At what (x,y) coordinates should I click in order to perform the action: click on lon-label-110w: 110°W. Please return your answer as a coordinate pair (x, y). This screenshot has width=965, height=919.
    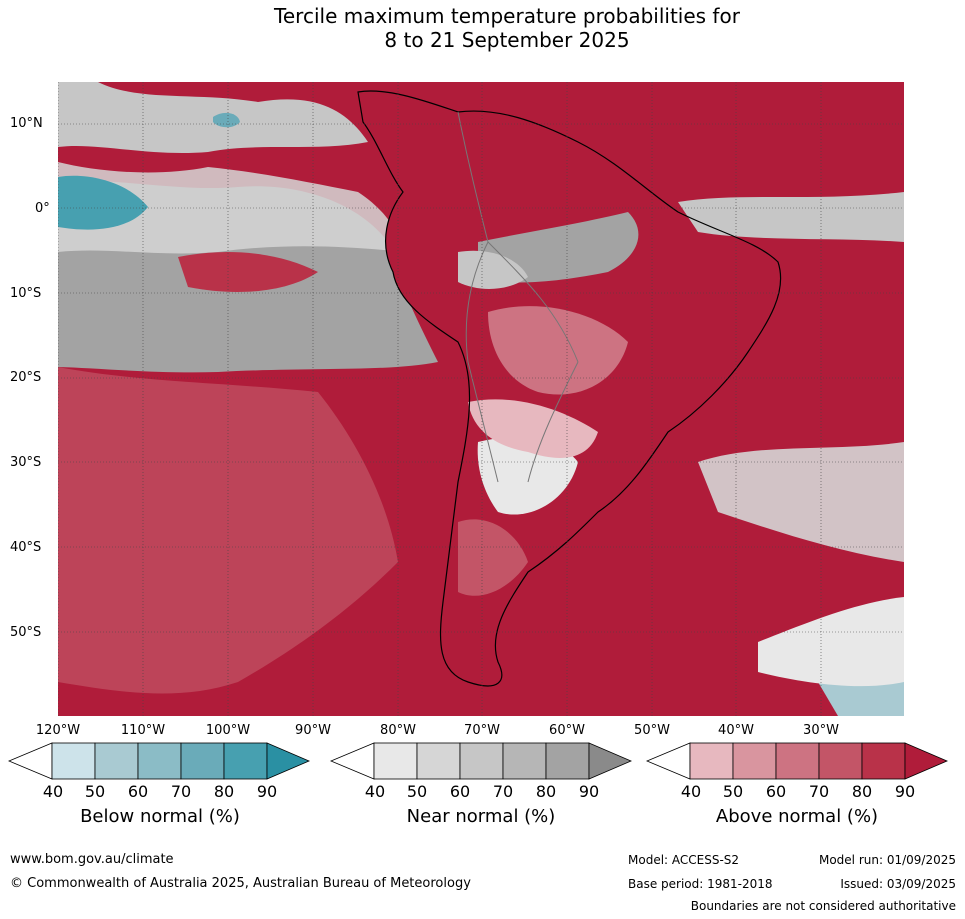
    Looking at the image, I should click on (143, 730).